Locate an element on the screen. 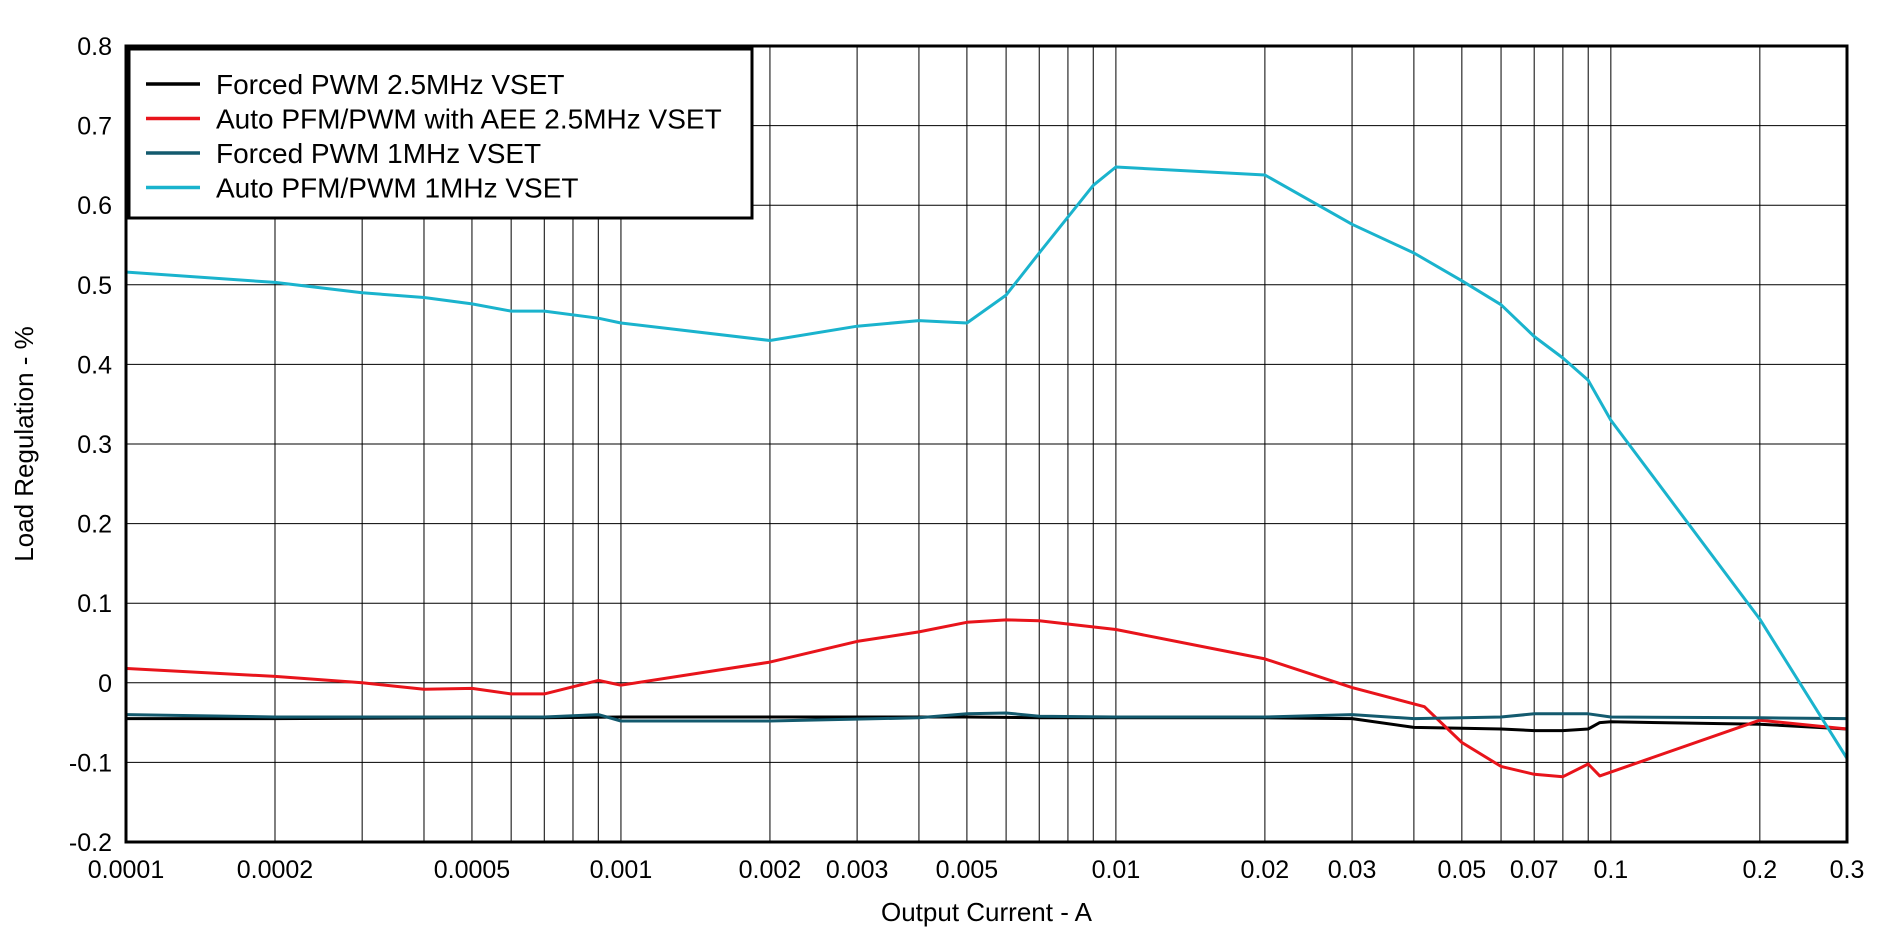 This screenshot has height=933, width=1884. y-axis-label: Load Regulation - % is located at coordinates (24, 444).